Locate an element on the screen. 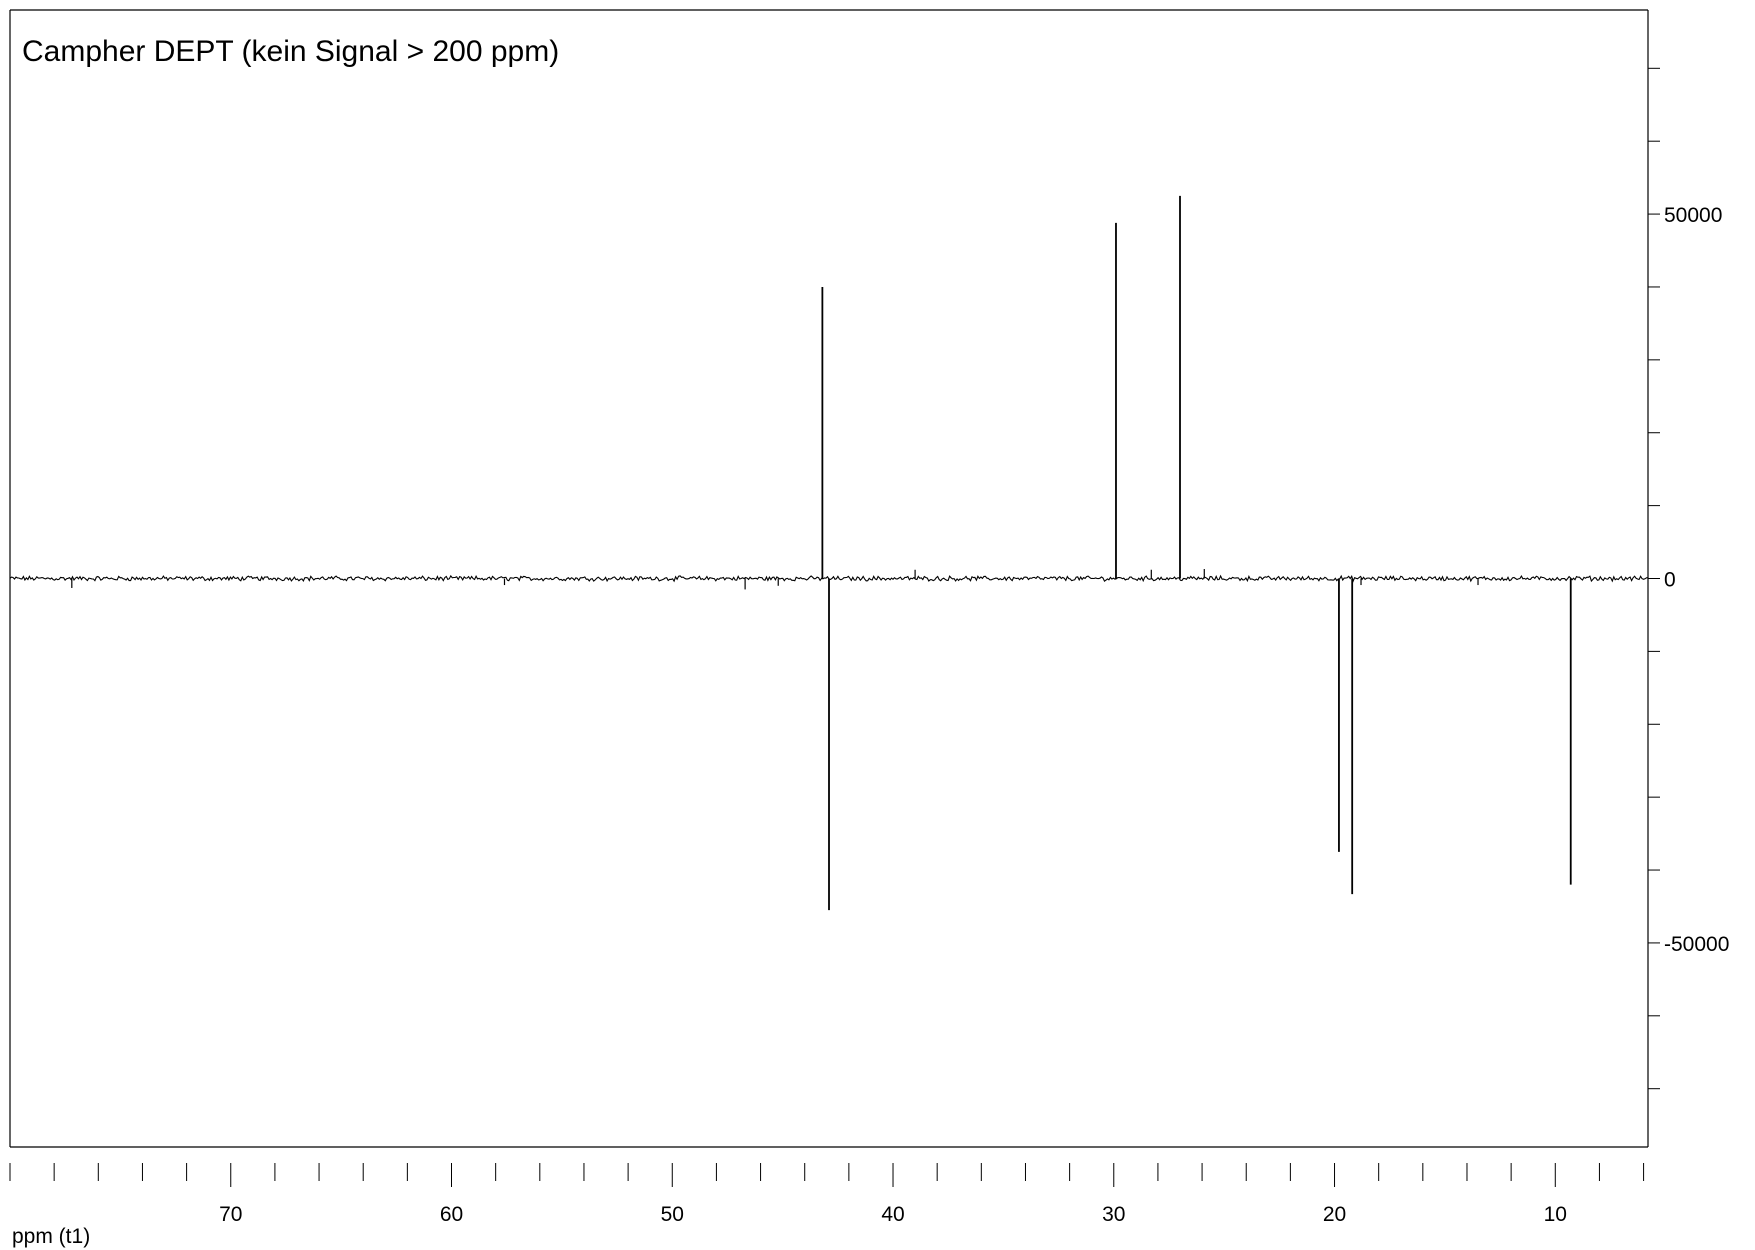 The width and height of the screenshot is (1755, 1250). x-tick-label: 30 is located at coordinates (1113, 1214).